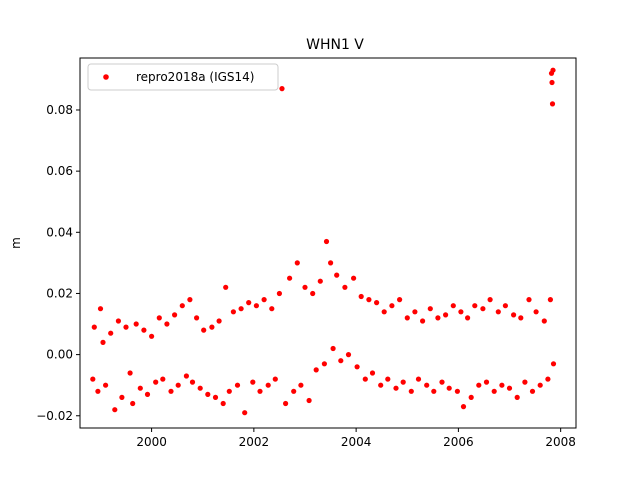 This screenshot has width=640, height=480. What do you see at coordinates (16, 243) in the screenshot?
I see `y-axis-label: m` at bounding box center [16, 243].